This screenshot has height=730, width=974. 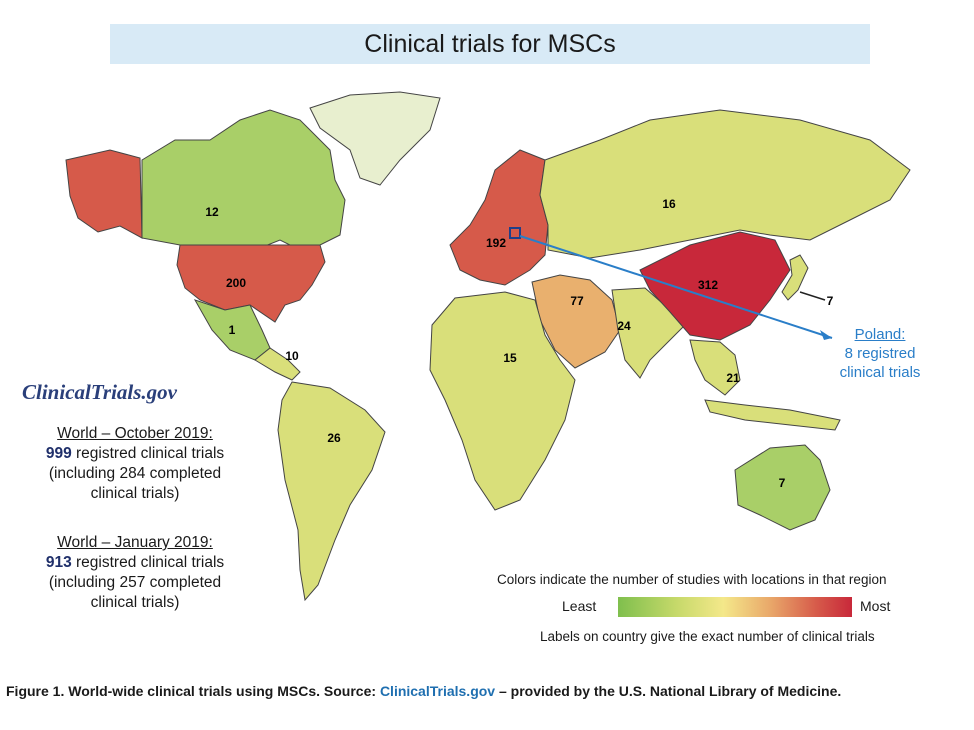 I want to click on jan-count: 913, so click(x=58, y=562).